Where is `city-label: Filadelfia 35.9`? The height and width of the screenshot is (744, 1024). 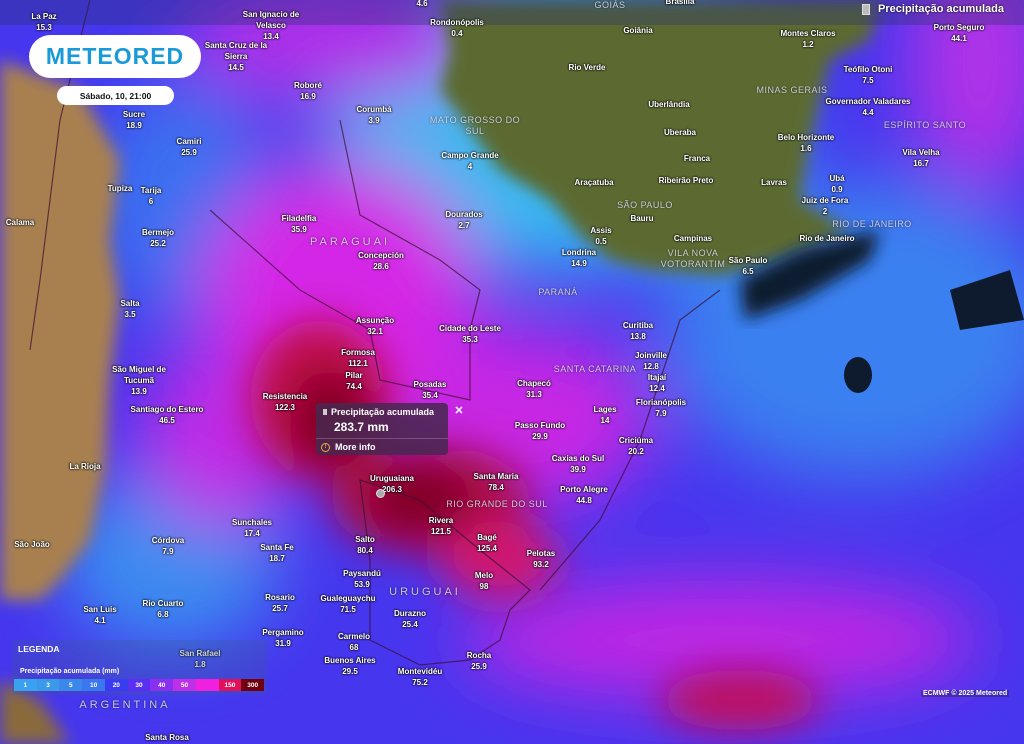 city-label: Filadelfia 35.9 is located at coordinates (299, 224).